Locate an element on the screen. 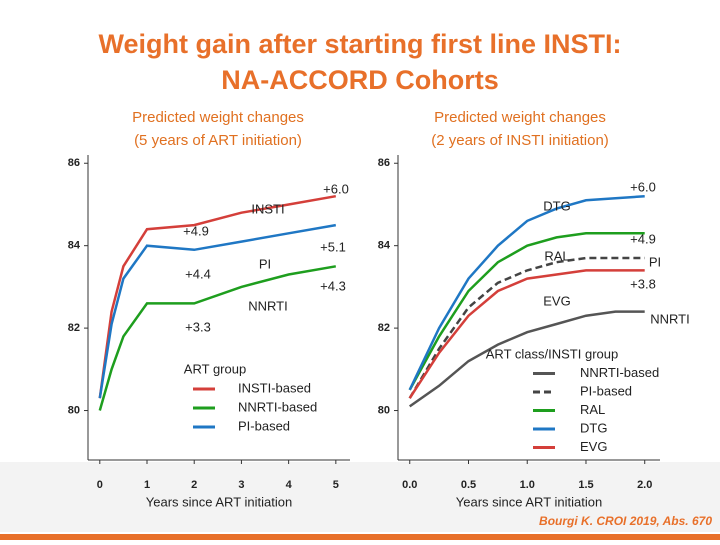 The image size is (720, 545). legend-label: INSTI-based is located at coordinates (274, 387).